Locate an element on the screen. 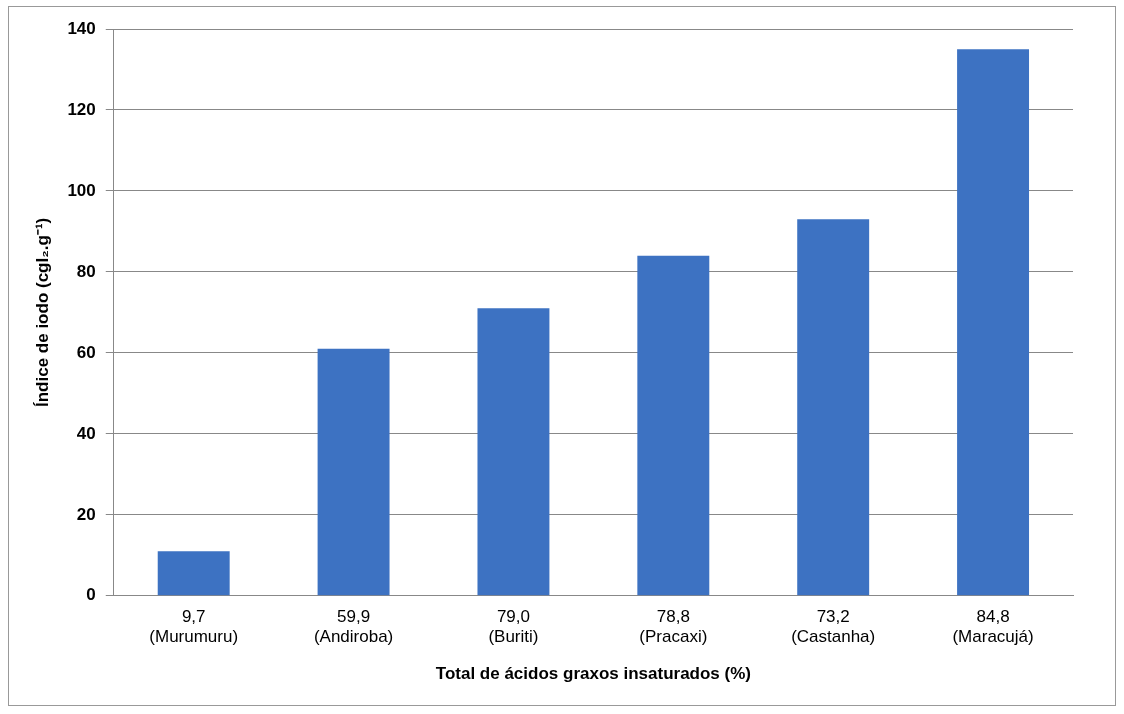 The image size is (1124, 714). x-tick-label: 9,7 (Murumuru) is located at coordinates (194, 626).